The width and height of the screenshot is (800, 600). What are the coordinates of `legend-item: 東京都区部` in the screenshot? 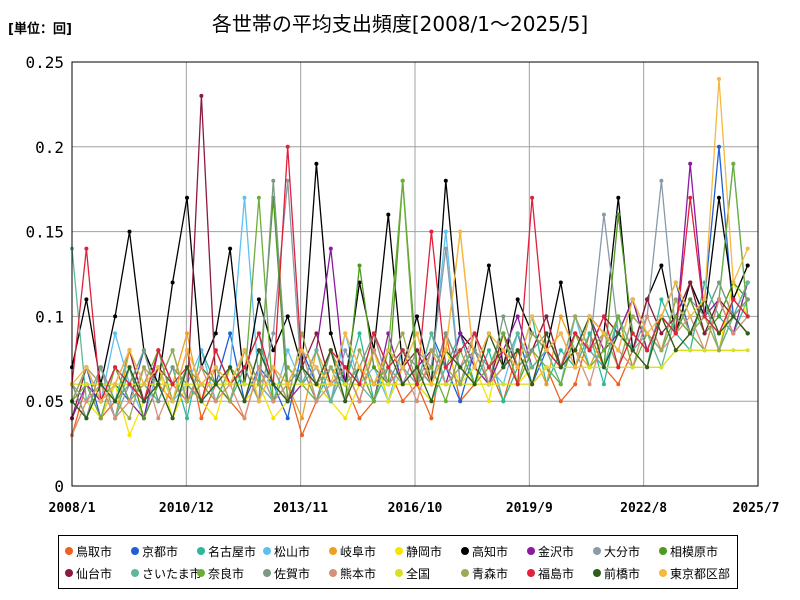 It's located at (694, 573).